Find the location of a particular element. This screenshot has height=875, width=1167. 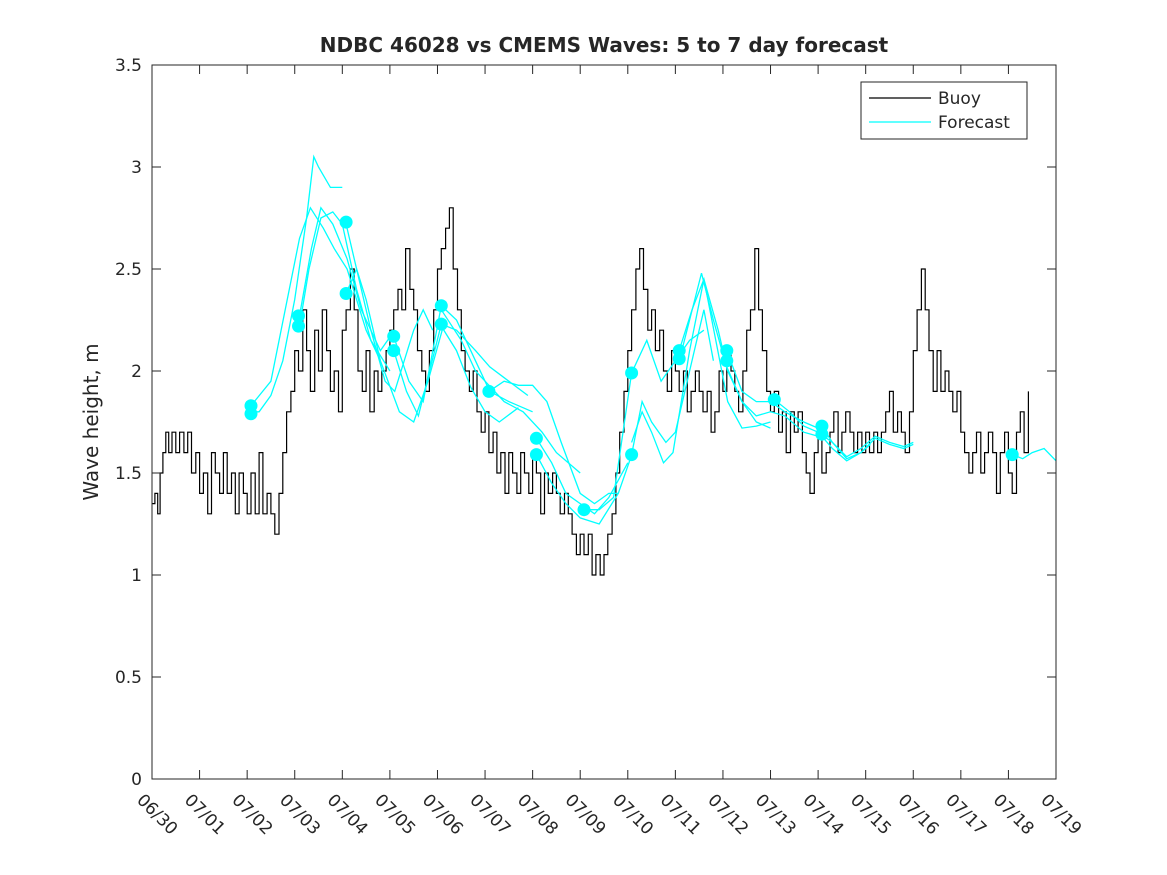

y-tick-label: 3 is located at coordinates (136, 168).